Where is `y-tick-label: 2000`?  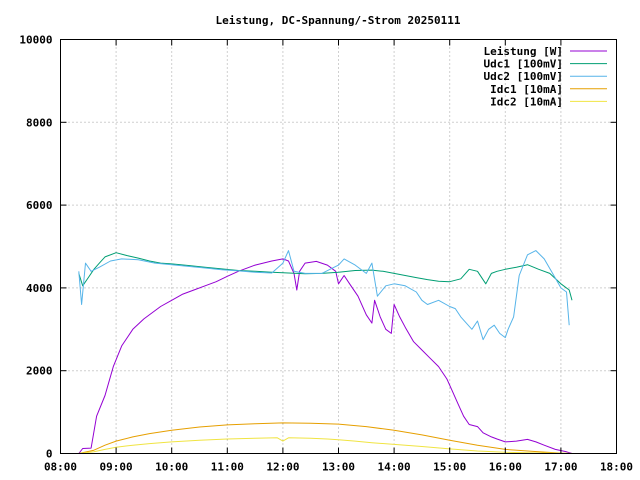
y-tick-label: 2000 is located at coordinates (39, 371).